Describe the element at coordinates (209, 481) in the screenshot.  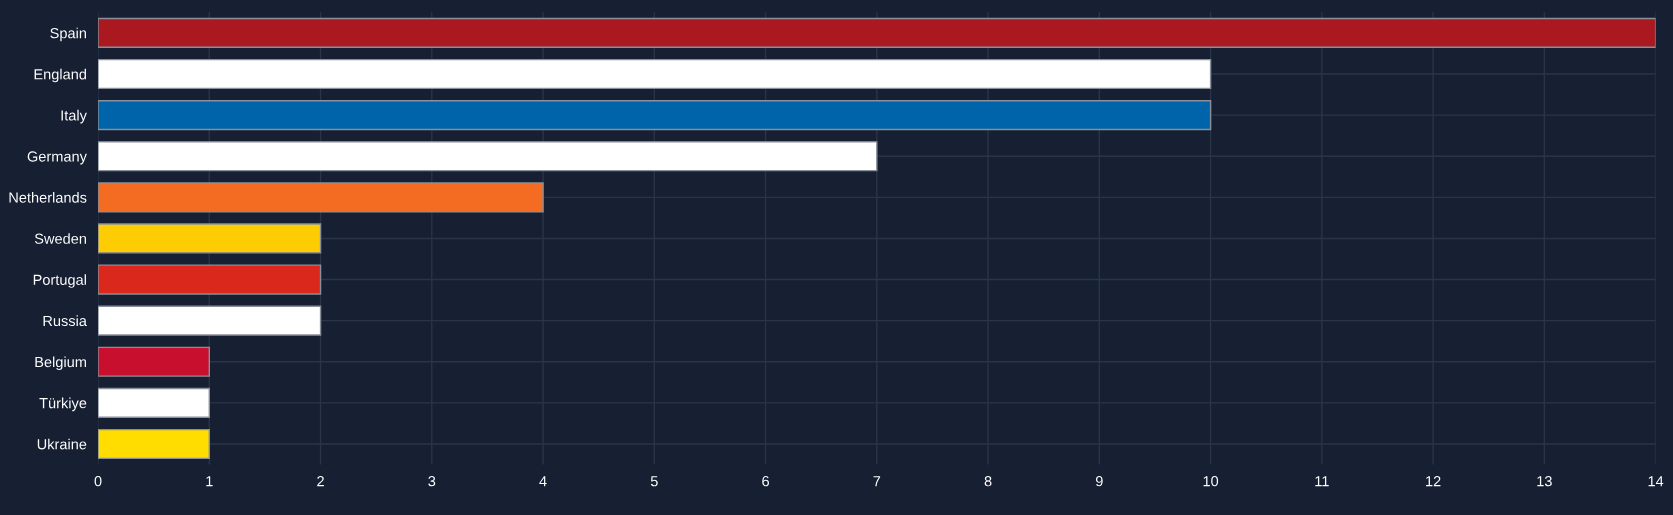
I see `x-tick-label: 1` at that location.